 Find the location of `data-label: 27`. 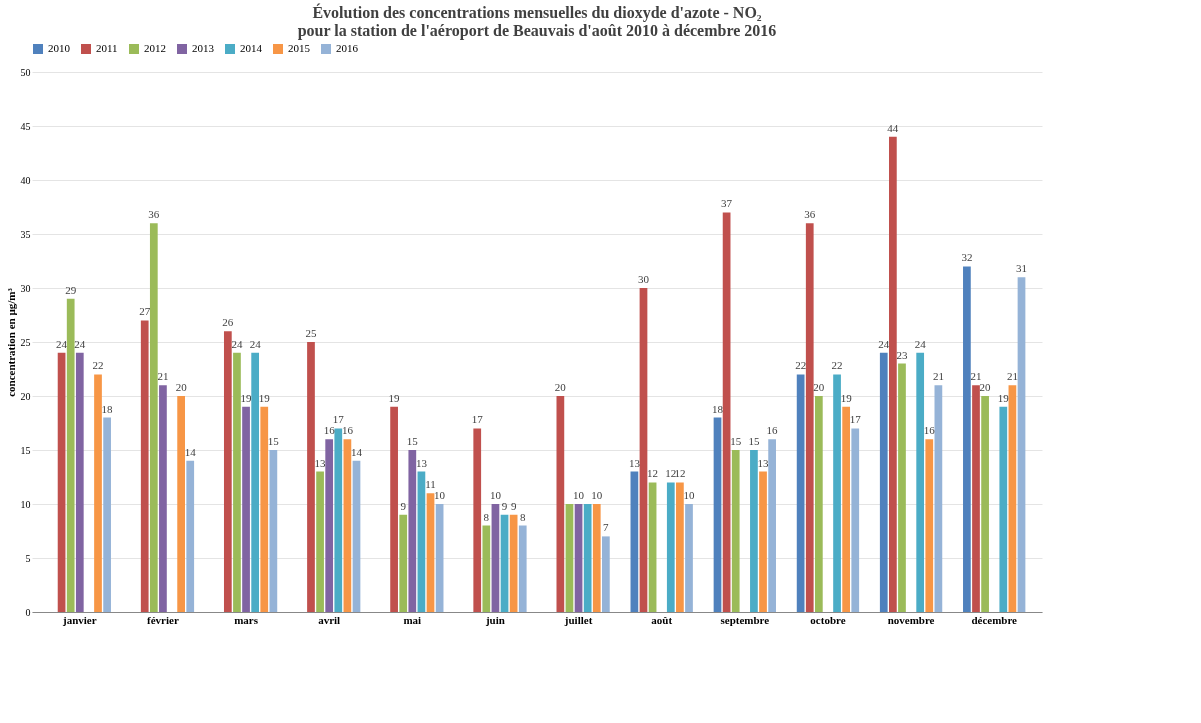

data-label: 27 is located at coordinates (145, 311).